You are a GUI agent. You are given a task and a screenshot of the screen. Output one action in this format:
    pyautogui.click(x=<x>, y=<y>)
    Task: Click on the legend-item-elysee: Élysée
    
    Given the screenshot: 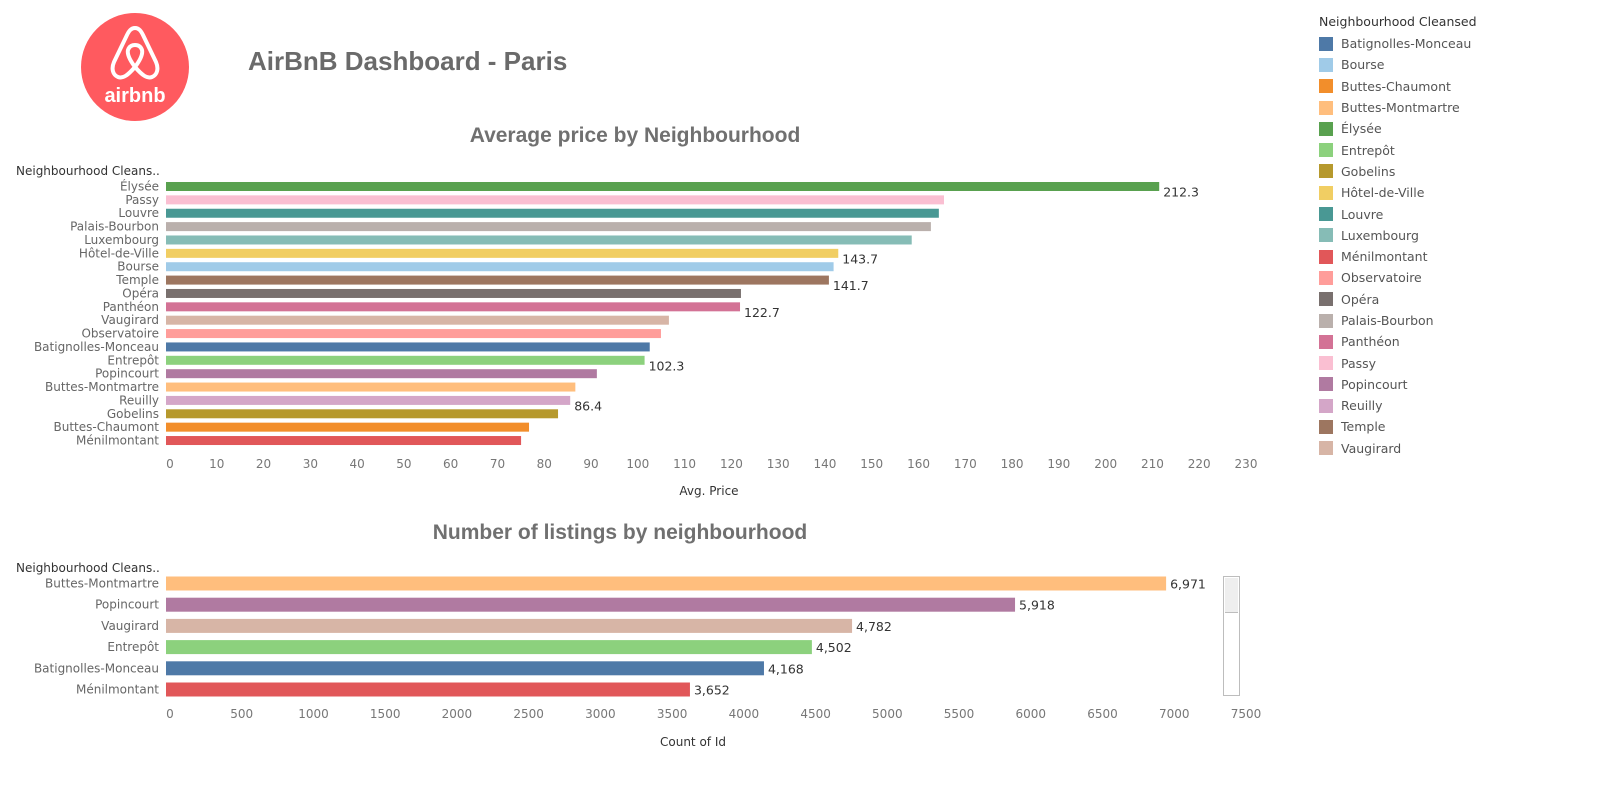 What is the action you would take?
    pyautogui.click(x=1454, y=128)
    